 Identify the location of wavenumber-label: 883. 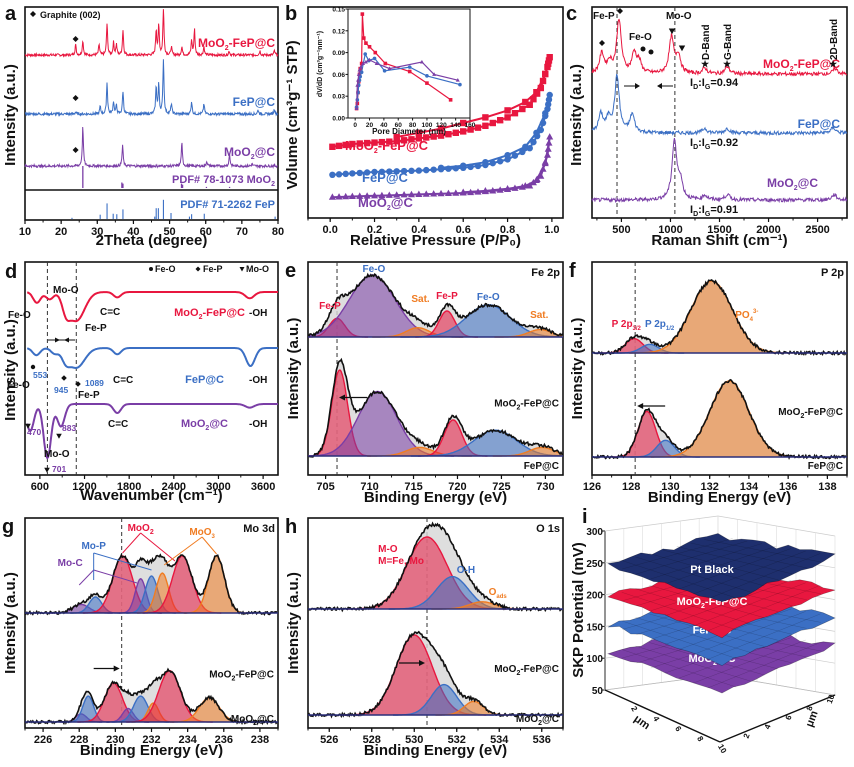
(69, 428).